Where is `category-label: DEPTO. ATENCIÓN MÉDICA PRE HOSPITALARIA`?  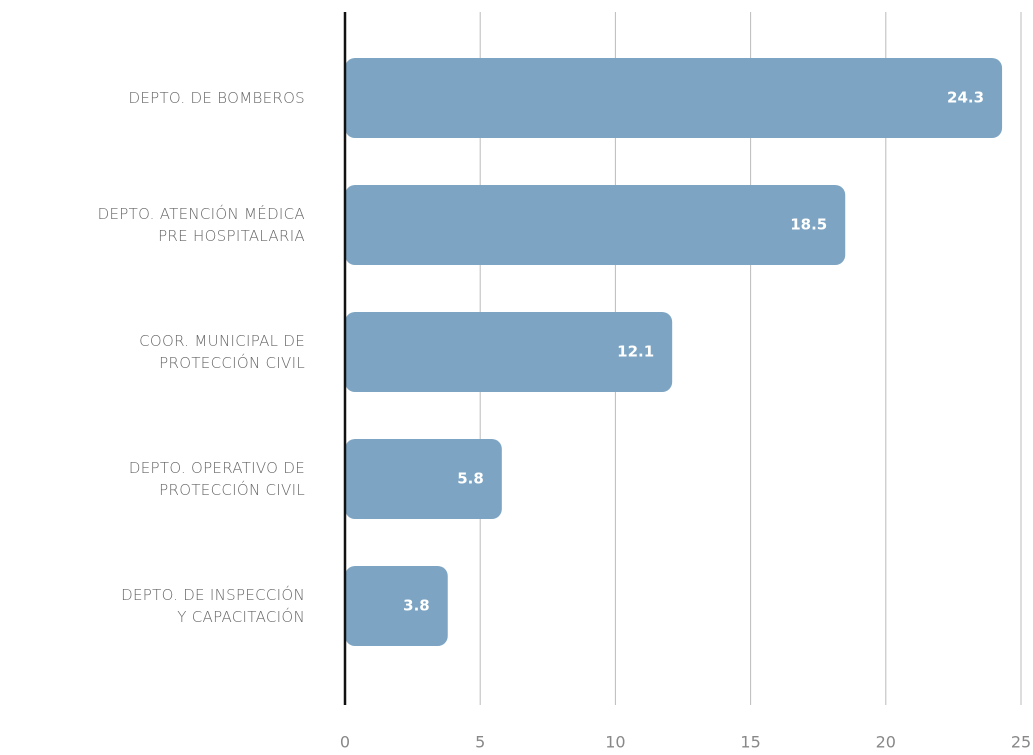 category-label: DEPTO. ATENCIÓN MÉDICA PRE HOSPITALARIA is located at coordinates (201, 224).